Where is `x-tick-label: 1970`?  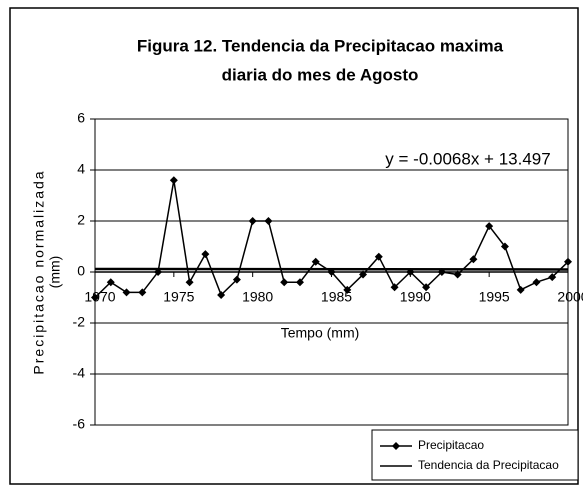 x-tick-label: 1970 is located at coordinates (99, 297).